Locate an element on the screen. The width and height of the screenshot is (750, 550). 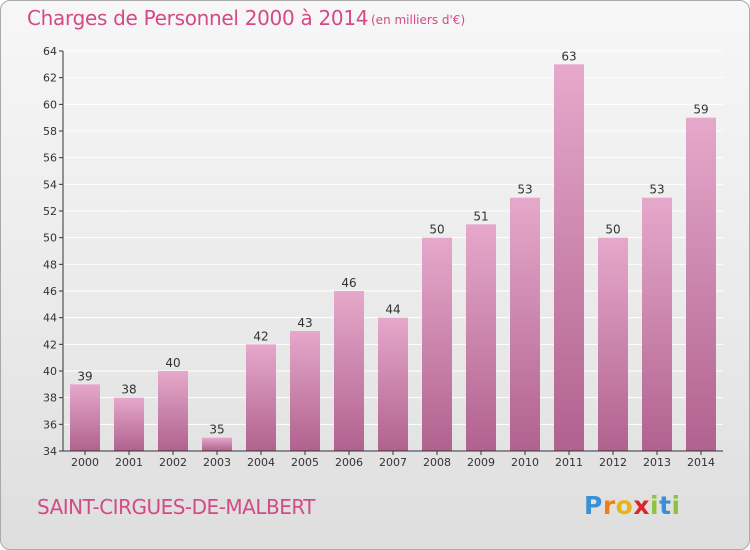
y-tick-label: 48 is located at coordinates (50, 264).